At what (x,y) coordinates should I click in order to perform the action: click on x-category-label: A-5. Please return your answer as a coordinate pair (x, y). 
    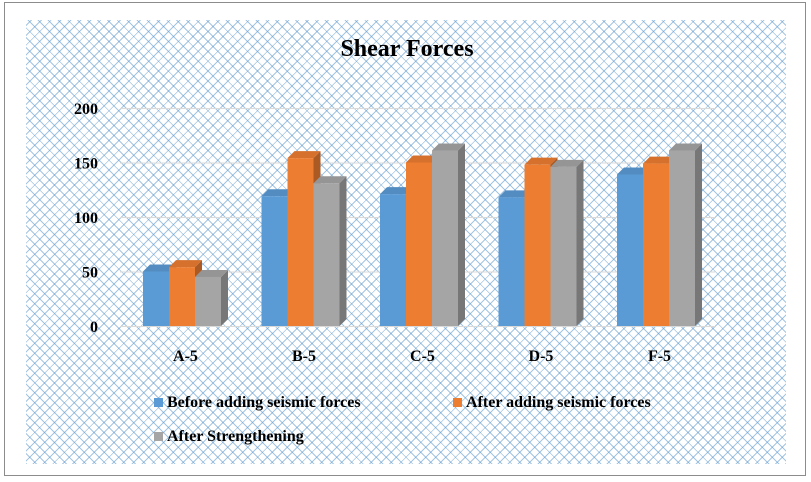
    Looking at the image, I should click on (185, 356).